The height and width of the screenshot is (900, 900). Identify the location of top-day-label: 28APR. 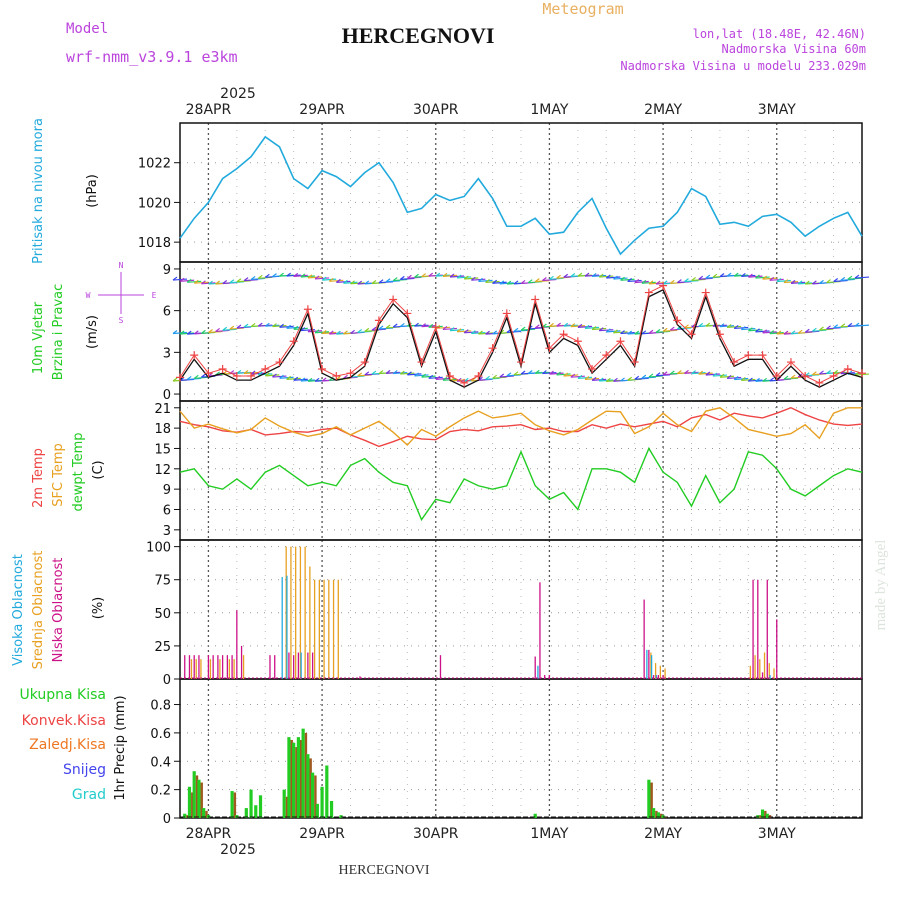
(209, 110).